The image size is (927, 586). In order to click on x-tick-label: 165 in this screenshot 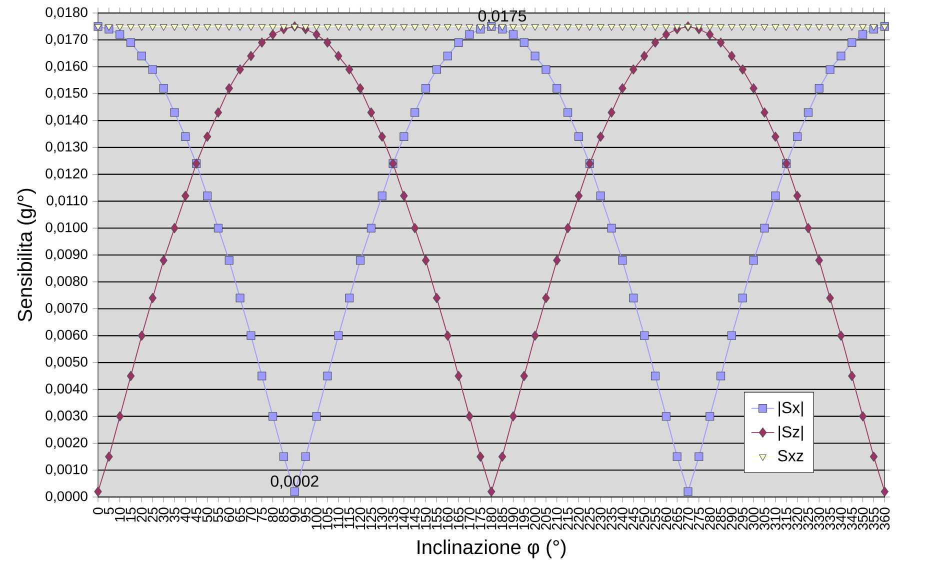, I will do `click(459, 519)`.